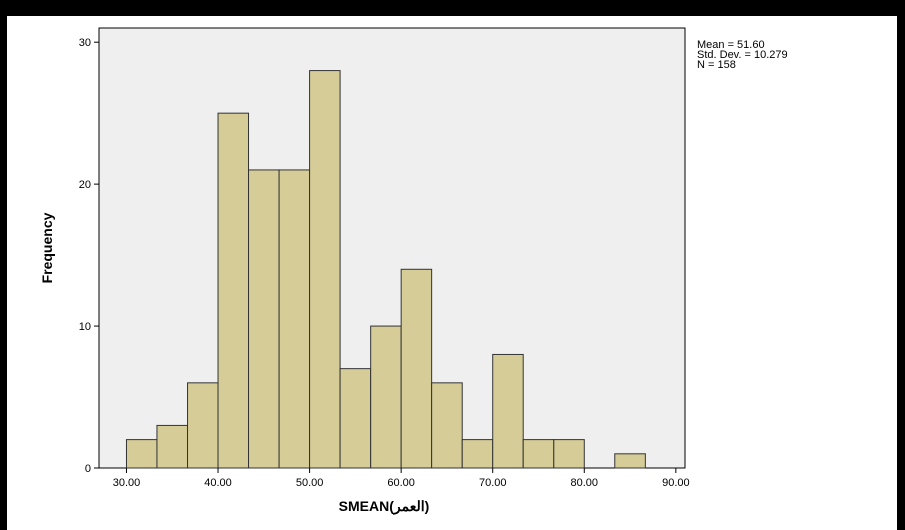 The height and width of the screenshot is (530, 905). Describe the element at coordinates (127, 483) in the screenshot. I see `x-tick-label: 30.00` at that location.